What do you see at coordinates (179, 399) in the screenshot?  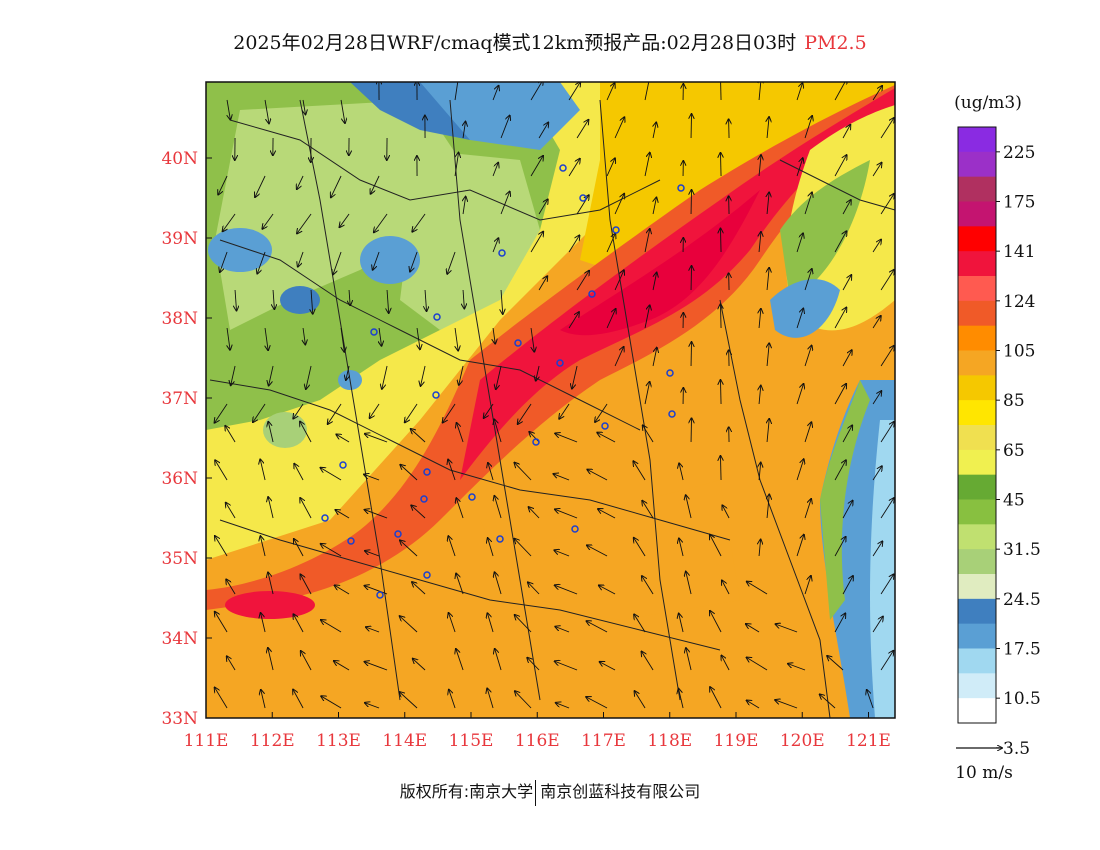 I see `y-tick-label: 37N` at bounding box center [179, 399].